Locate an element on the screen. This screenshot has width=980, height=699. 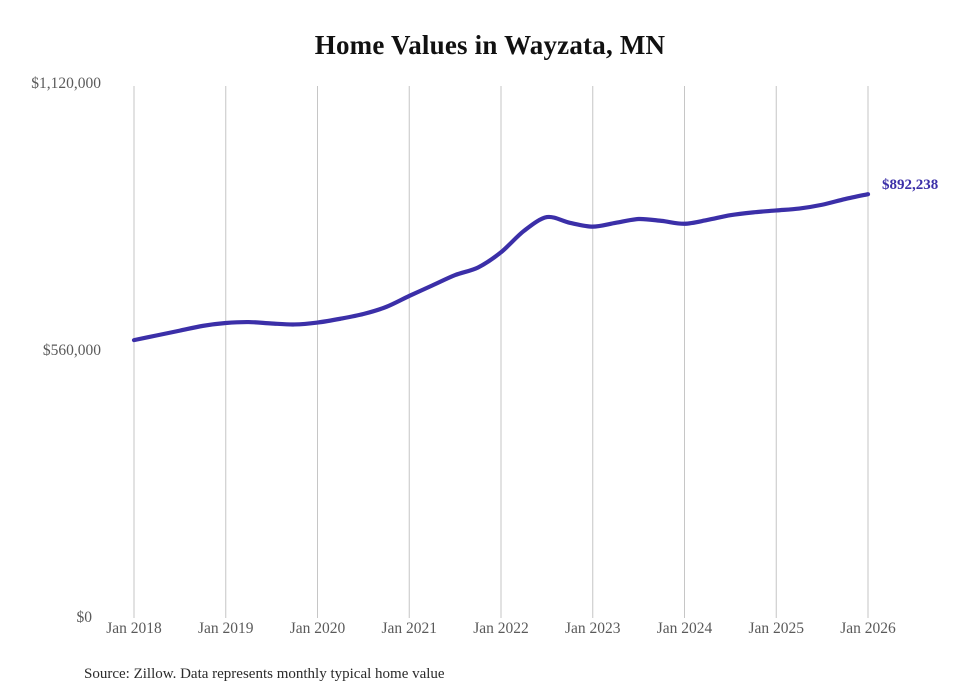
y-axis-tick-label-mid: $560,000 is located at coordinates (71, 350).